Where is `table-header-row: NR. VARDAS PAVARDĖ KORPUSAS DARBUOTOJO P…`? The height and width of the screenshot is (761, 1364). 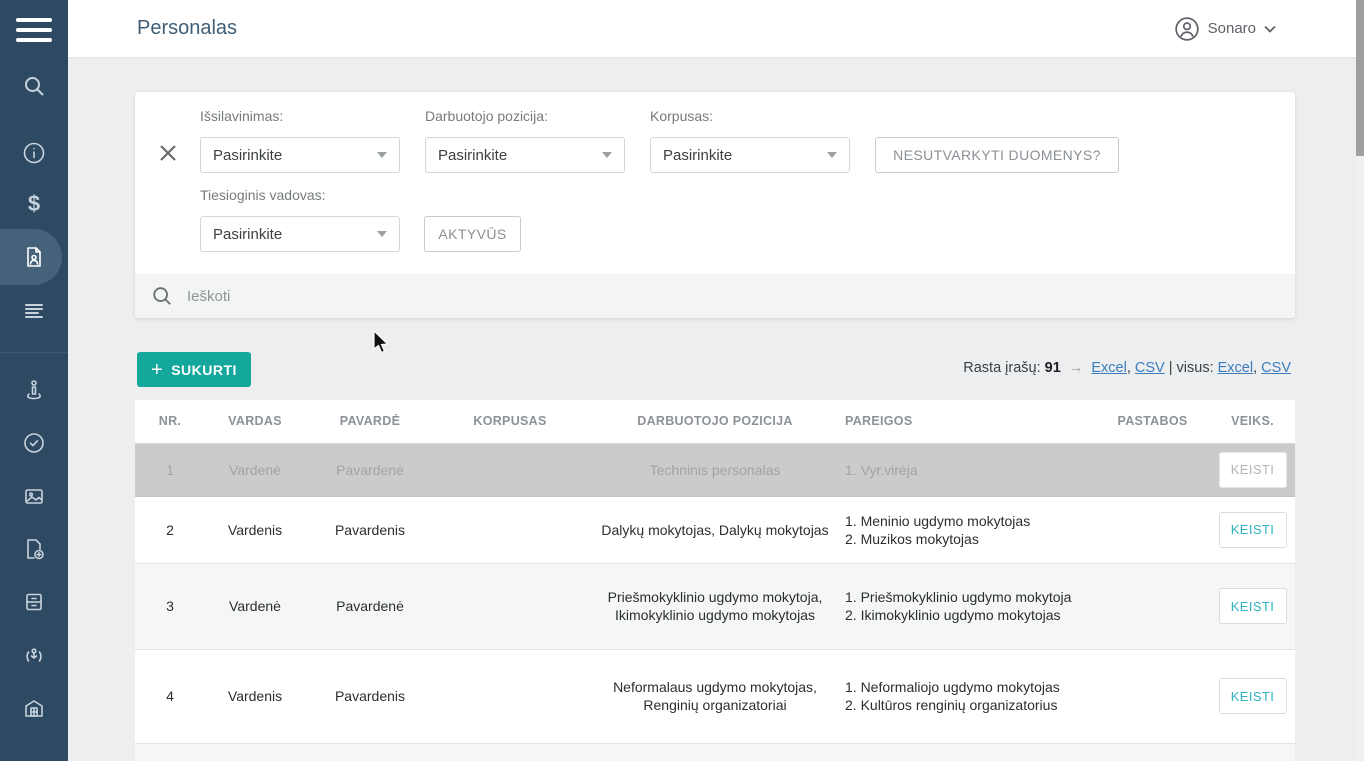 table-header-row: NR. VARDAS PAVARDĖ KORPUSAS DARBUOTOJO P… is located at coordinates (715, 422).